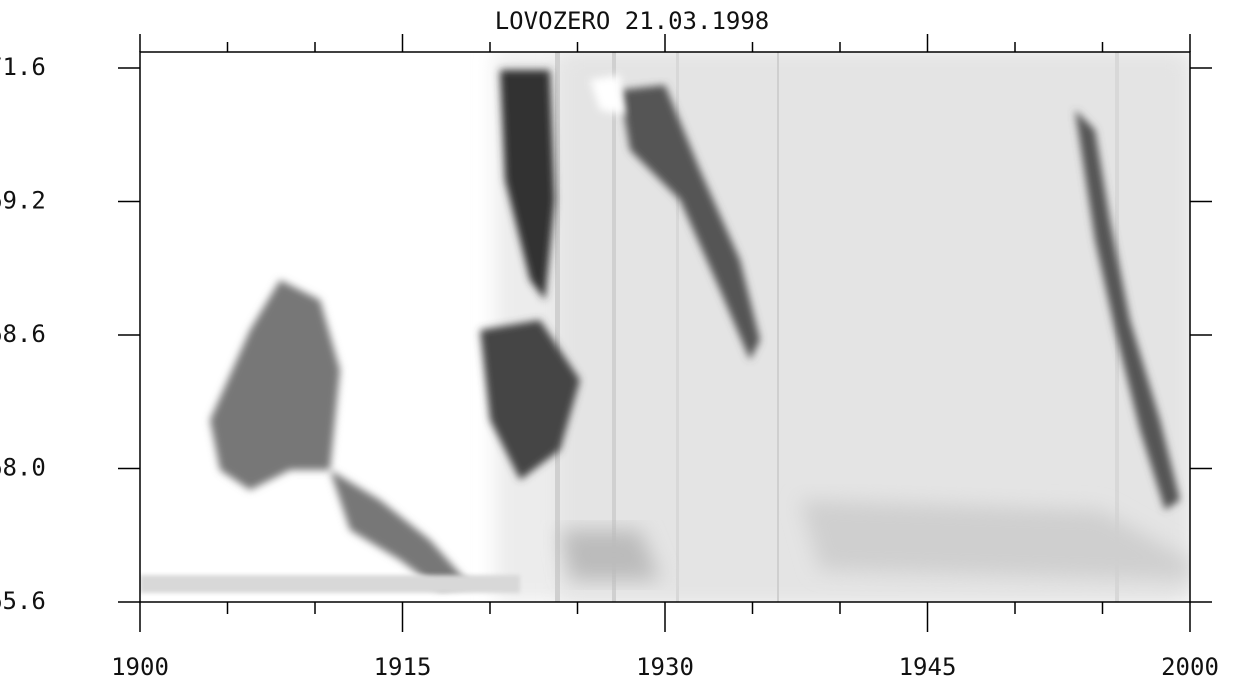 The height and width of the screenshot is (684, 1253). I want to click on y-tick-label: 68.6, so click(23, 334).